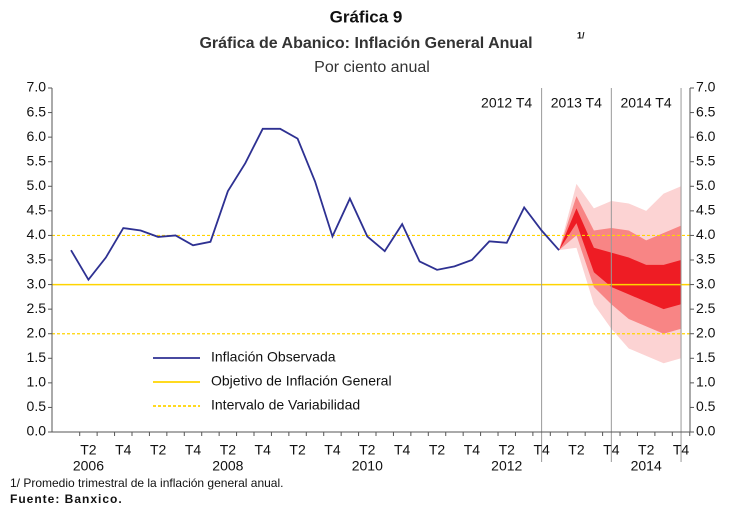 The height and width of the screenshot is (507, 732). Describe the element at coordinates (645, 103) in the screenshot. I see `period-label: 2014 T4` at that location.